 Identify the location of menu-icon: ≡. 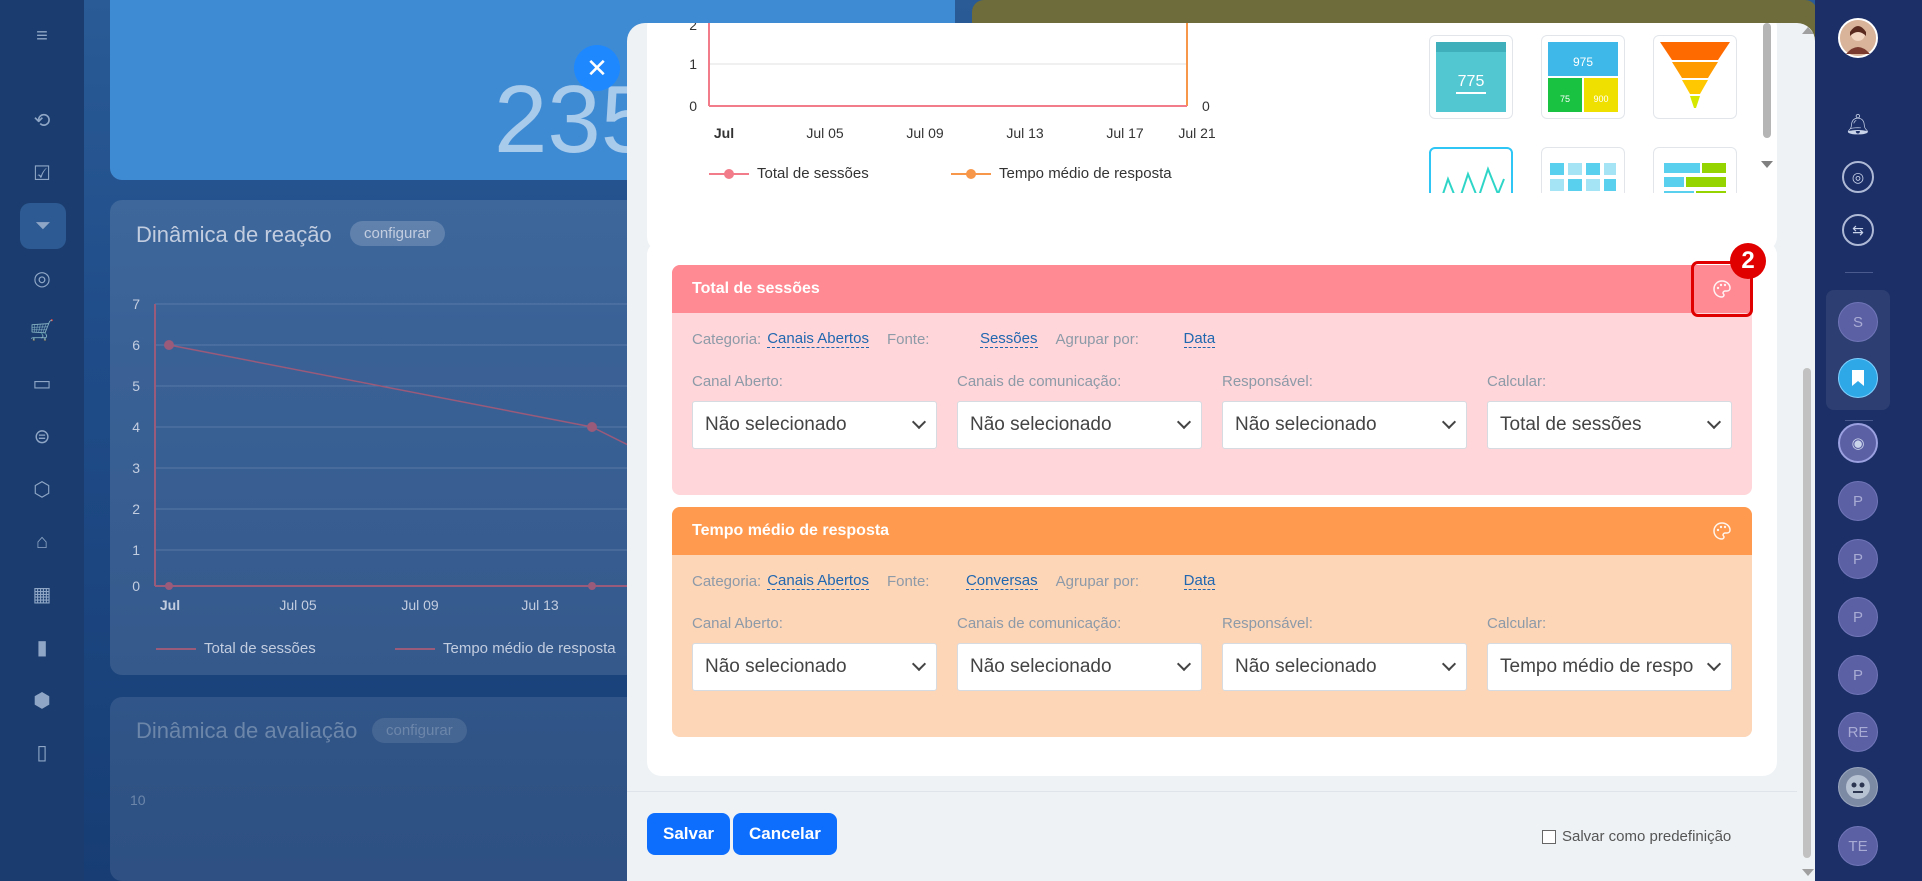
(42, 35).